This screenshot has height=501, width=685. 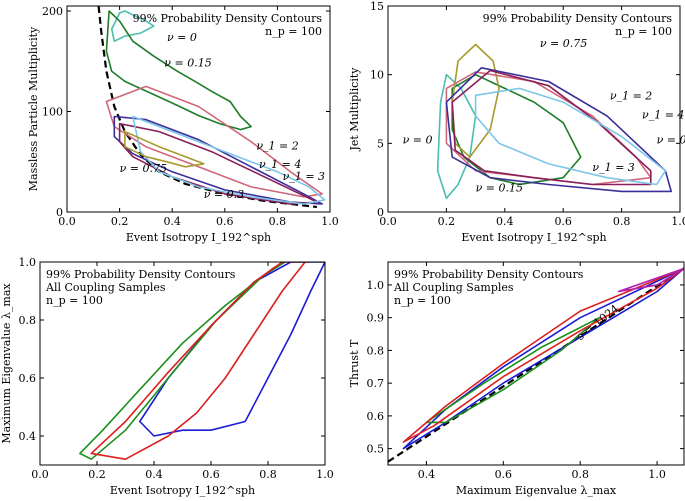 What do you see at coordinates (456, 136) in the screenshot?
I see `contour--0` at bounding box center [456, 136].